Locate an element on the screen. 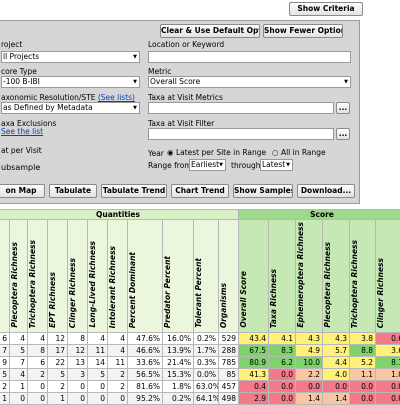  location-input is located at coordinates (249, 57).